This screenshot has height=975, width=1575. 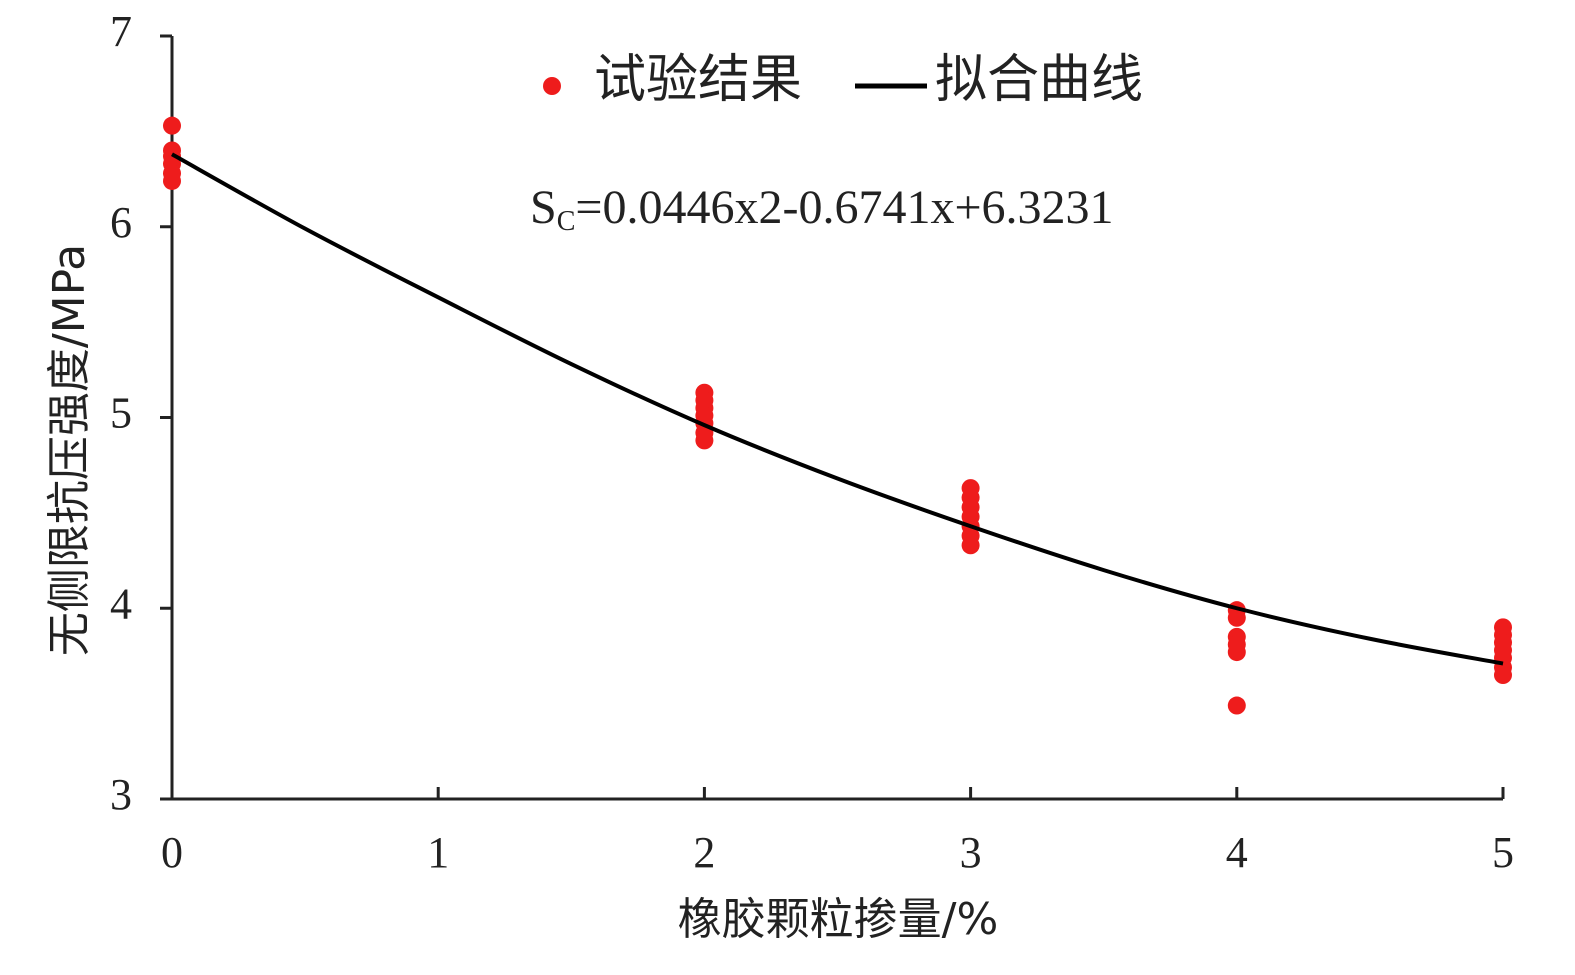 I want to click on x-axis-label: 橡胶颗粒掺量/%, so click(x=838, y=919).